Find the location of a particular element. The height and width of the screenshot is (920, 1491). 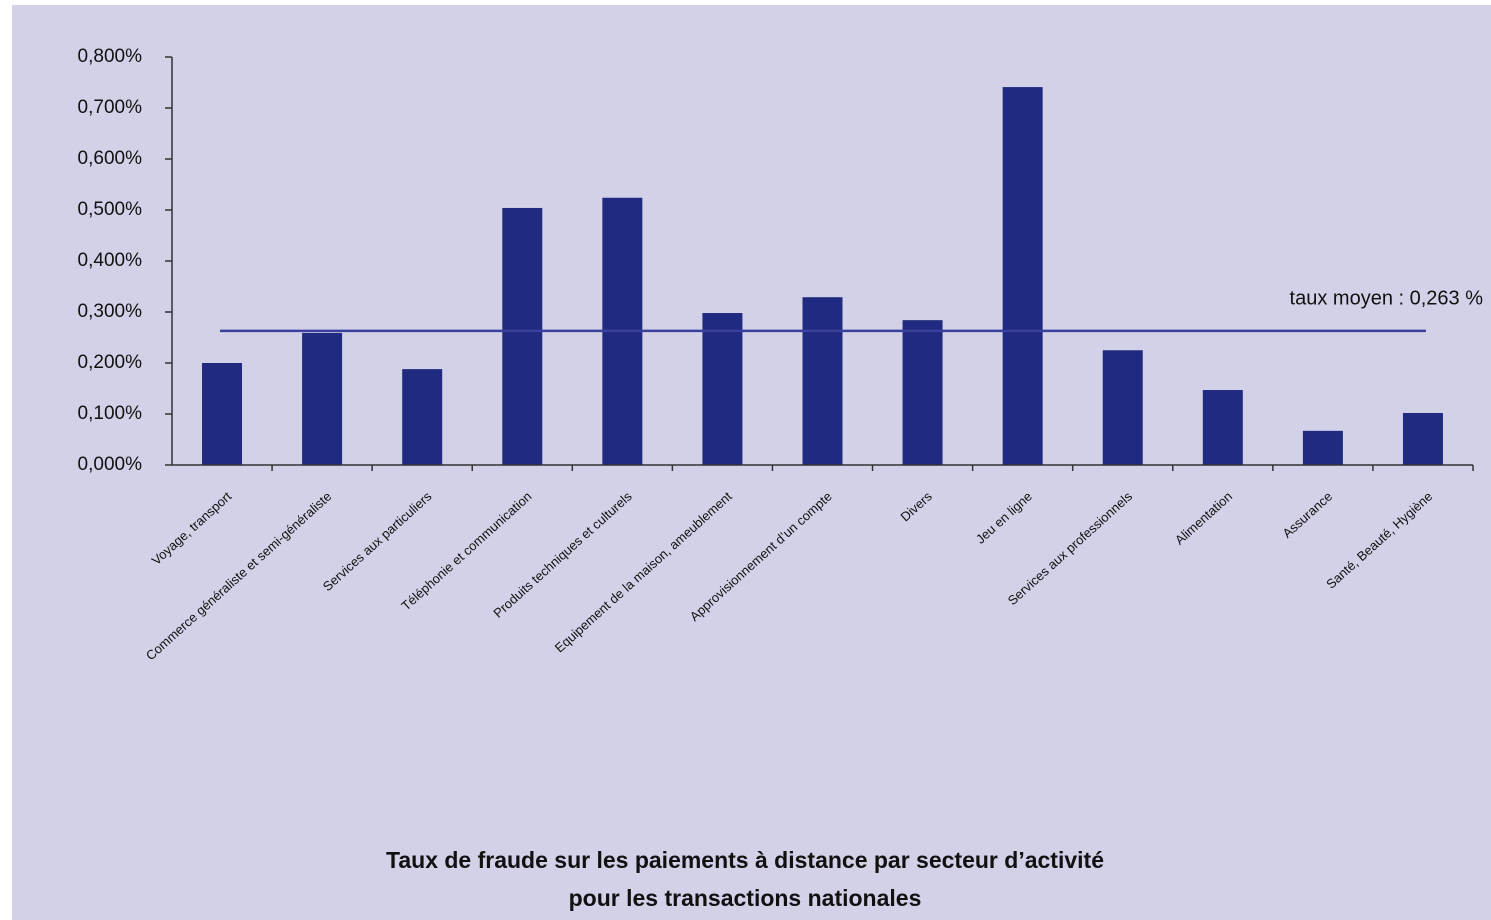

y-tick-label: 0,300% is located at coordinates (110, 311).